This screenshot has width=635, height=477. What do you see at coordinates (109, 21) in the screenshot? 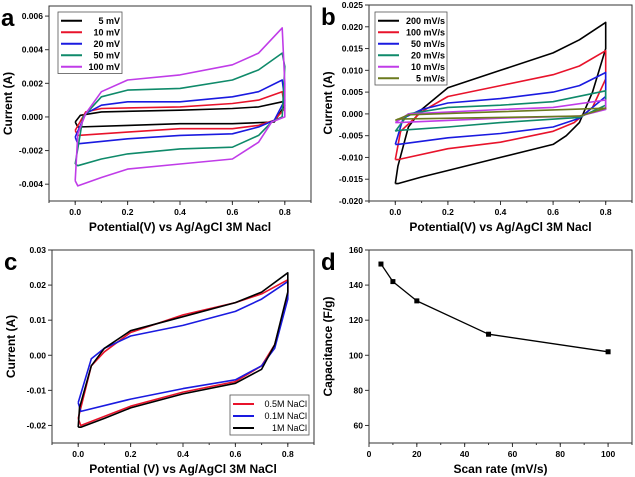
I see `legend-label: 5 mV` at bounding box center [109, 21].